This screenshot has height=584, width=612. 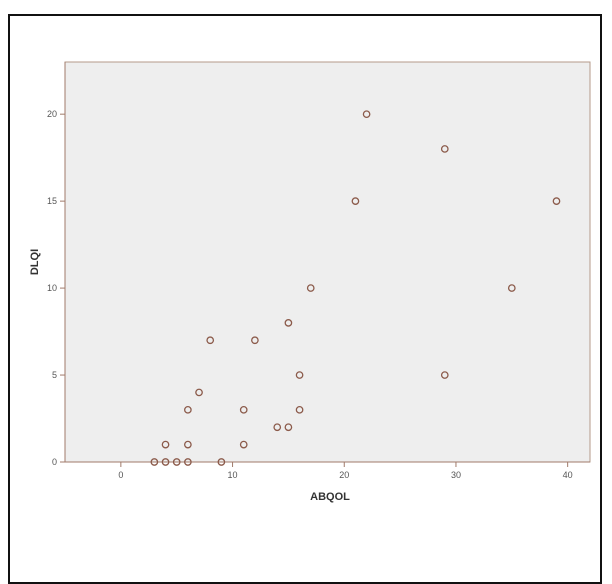 I want to click on y-tick-label: 20, so click(x=52, y=114).